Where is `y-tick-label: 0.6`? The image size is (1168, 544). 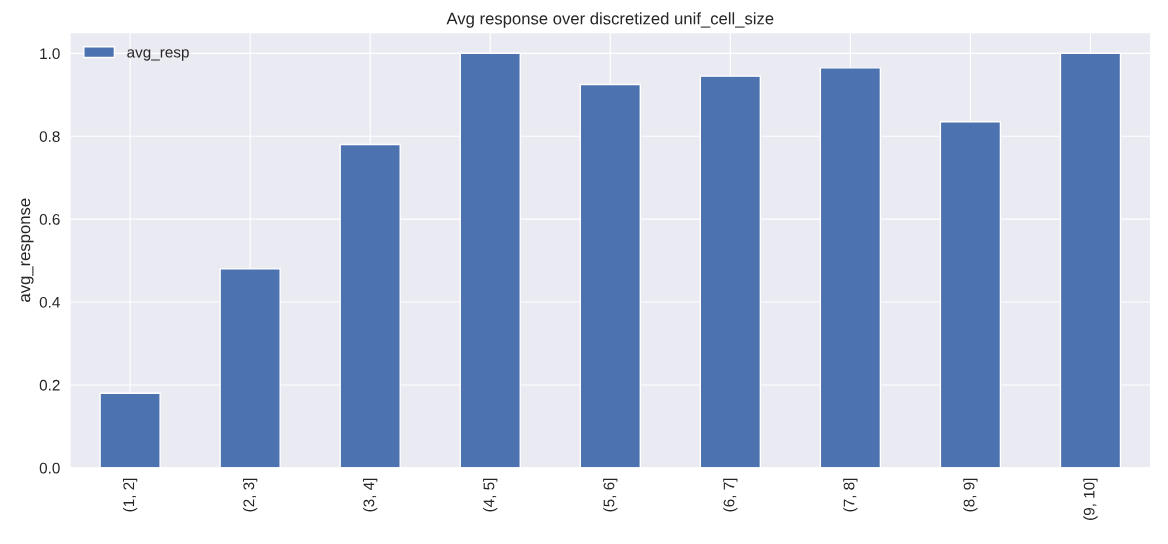
y-tick-label: 0.6 is located at coordinates (49, 219).